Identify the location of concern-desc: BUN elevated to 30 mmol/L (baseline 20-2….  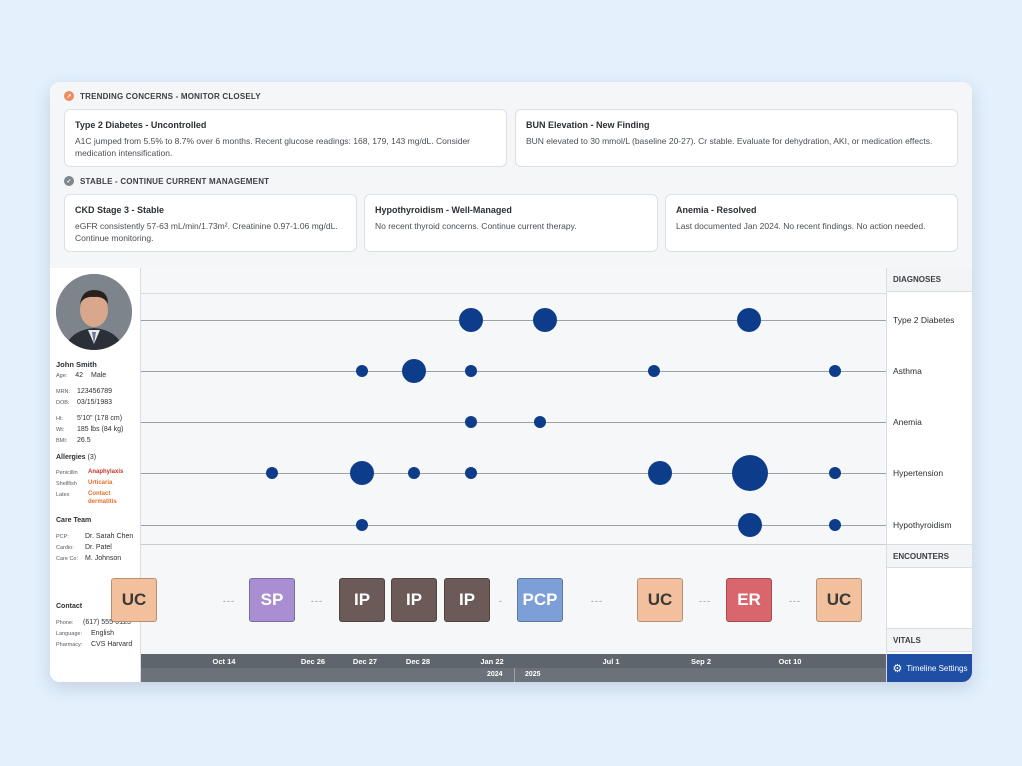
(729, 141).